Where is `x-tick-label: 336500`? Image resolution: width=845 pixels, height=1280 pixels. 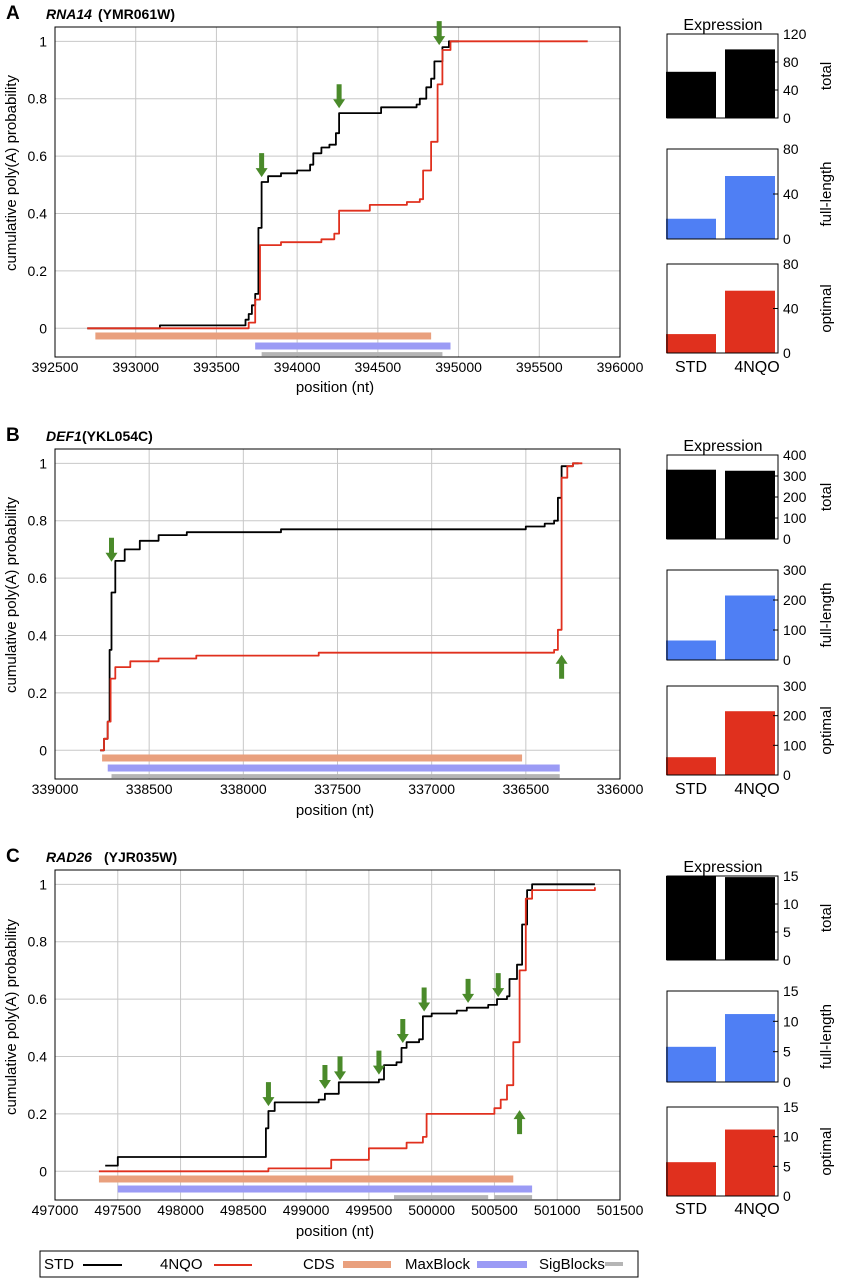 x-tick-label: 336500 is located at coordinates (525, 789).